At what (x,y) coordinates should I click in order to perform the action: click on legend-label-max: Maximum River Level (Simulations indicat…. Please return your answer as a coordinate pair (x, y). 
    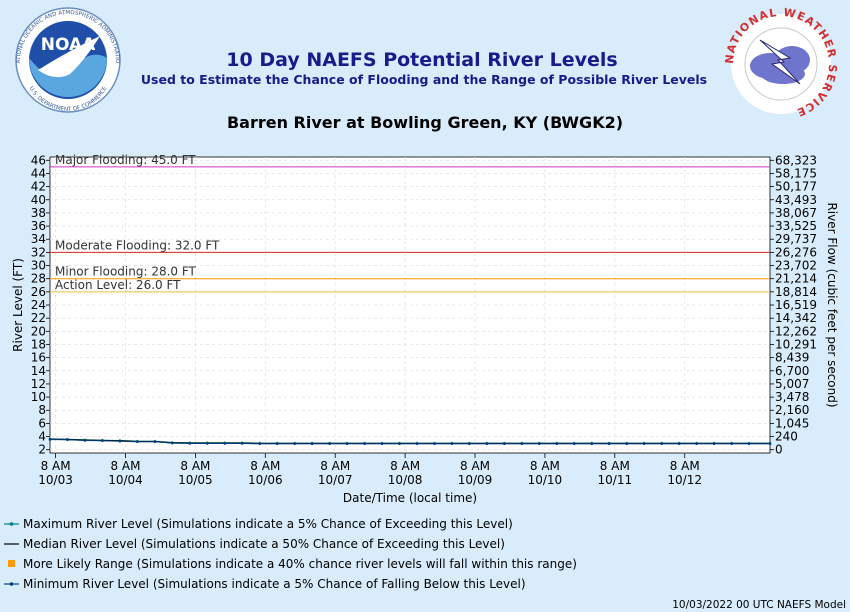
    Looking at the image, I should click on (268, 524).